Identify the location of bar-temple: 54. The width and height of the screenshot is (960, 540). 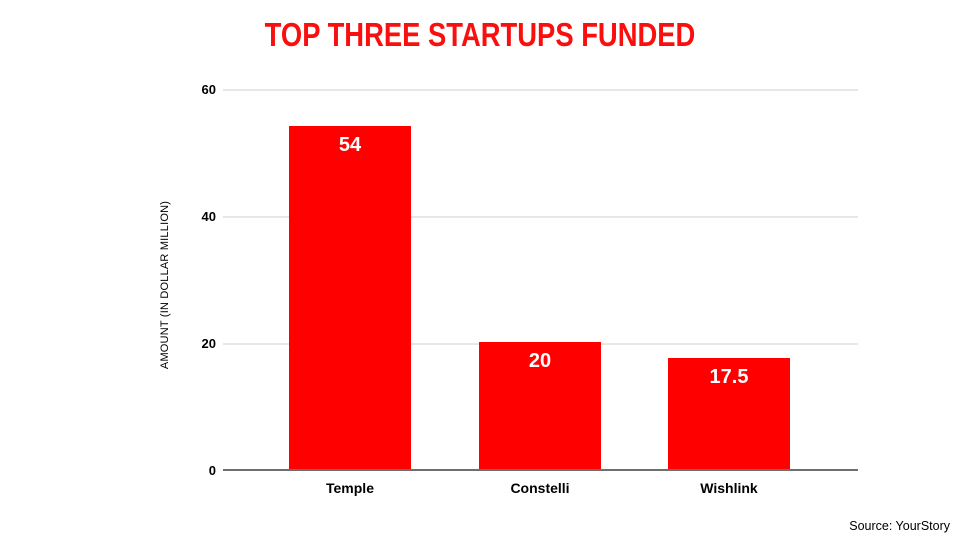
(350, 297).